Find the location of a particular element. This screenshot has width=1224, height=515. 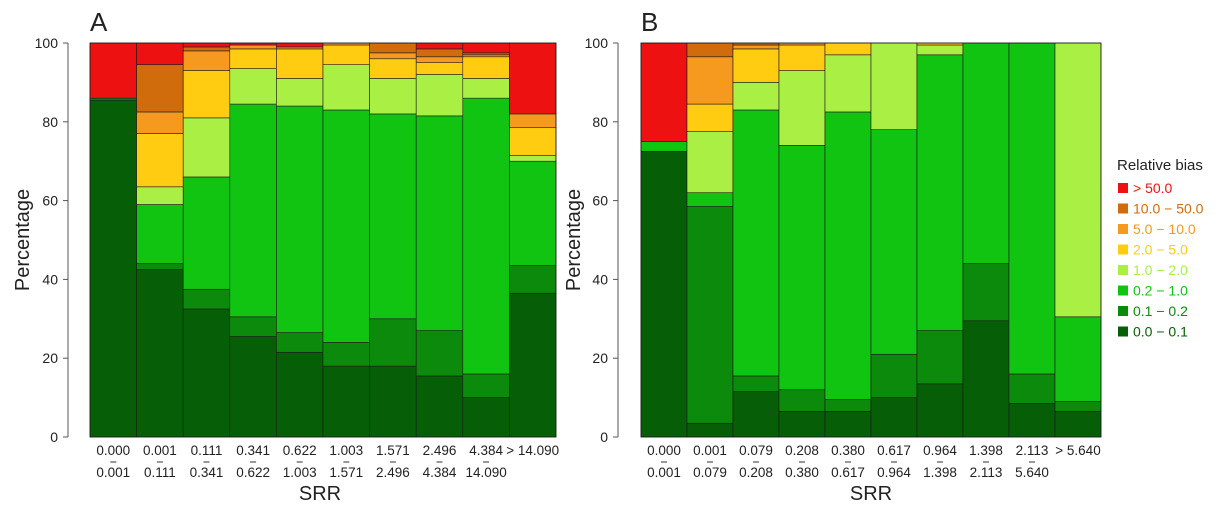

panel-a-y-tick-label: 80 is located at coordinates (50, 122).